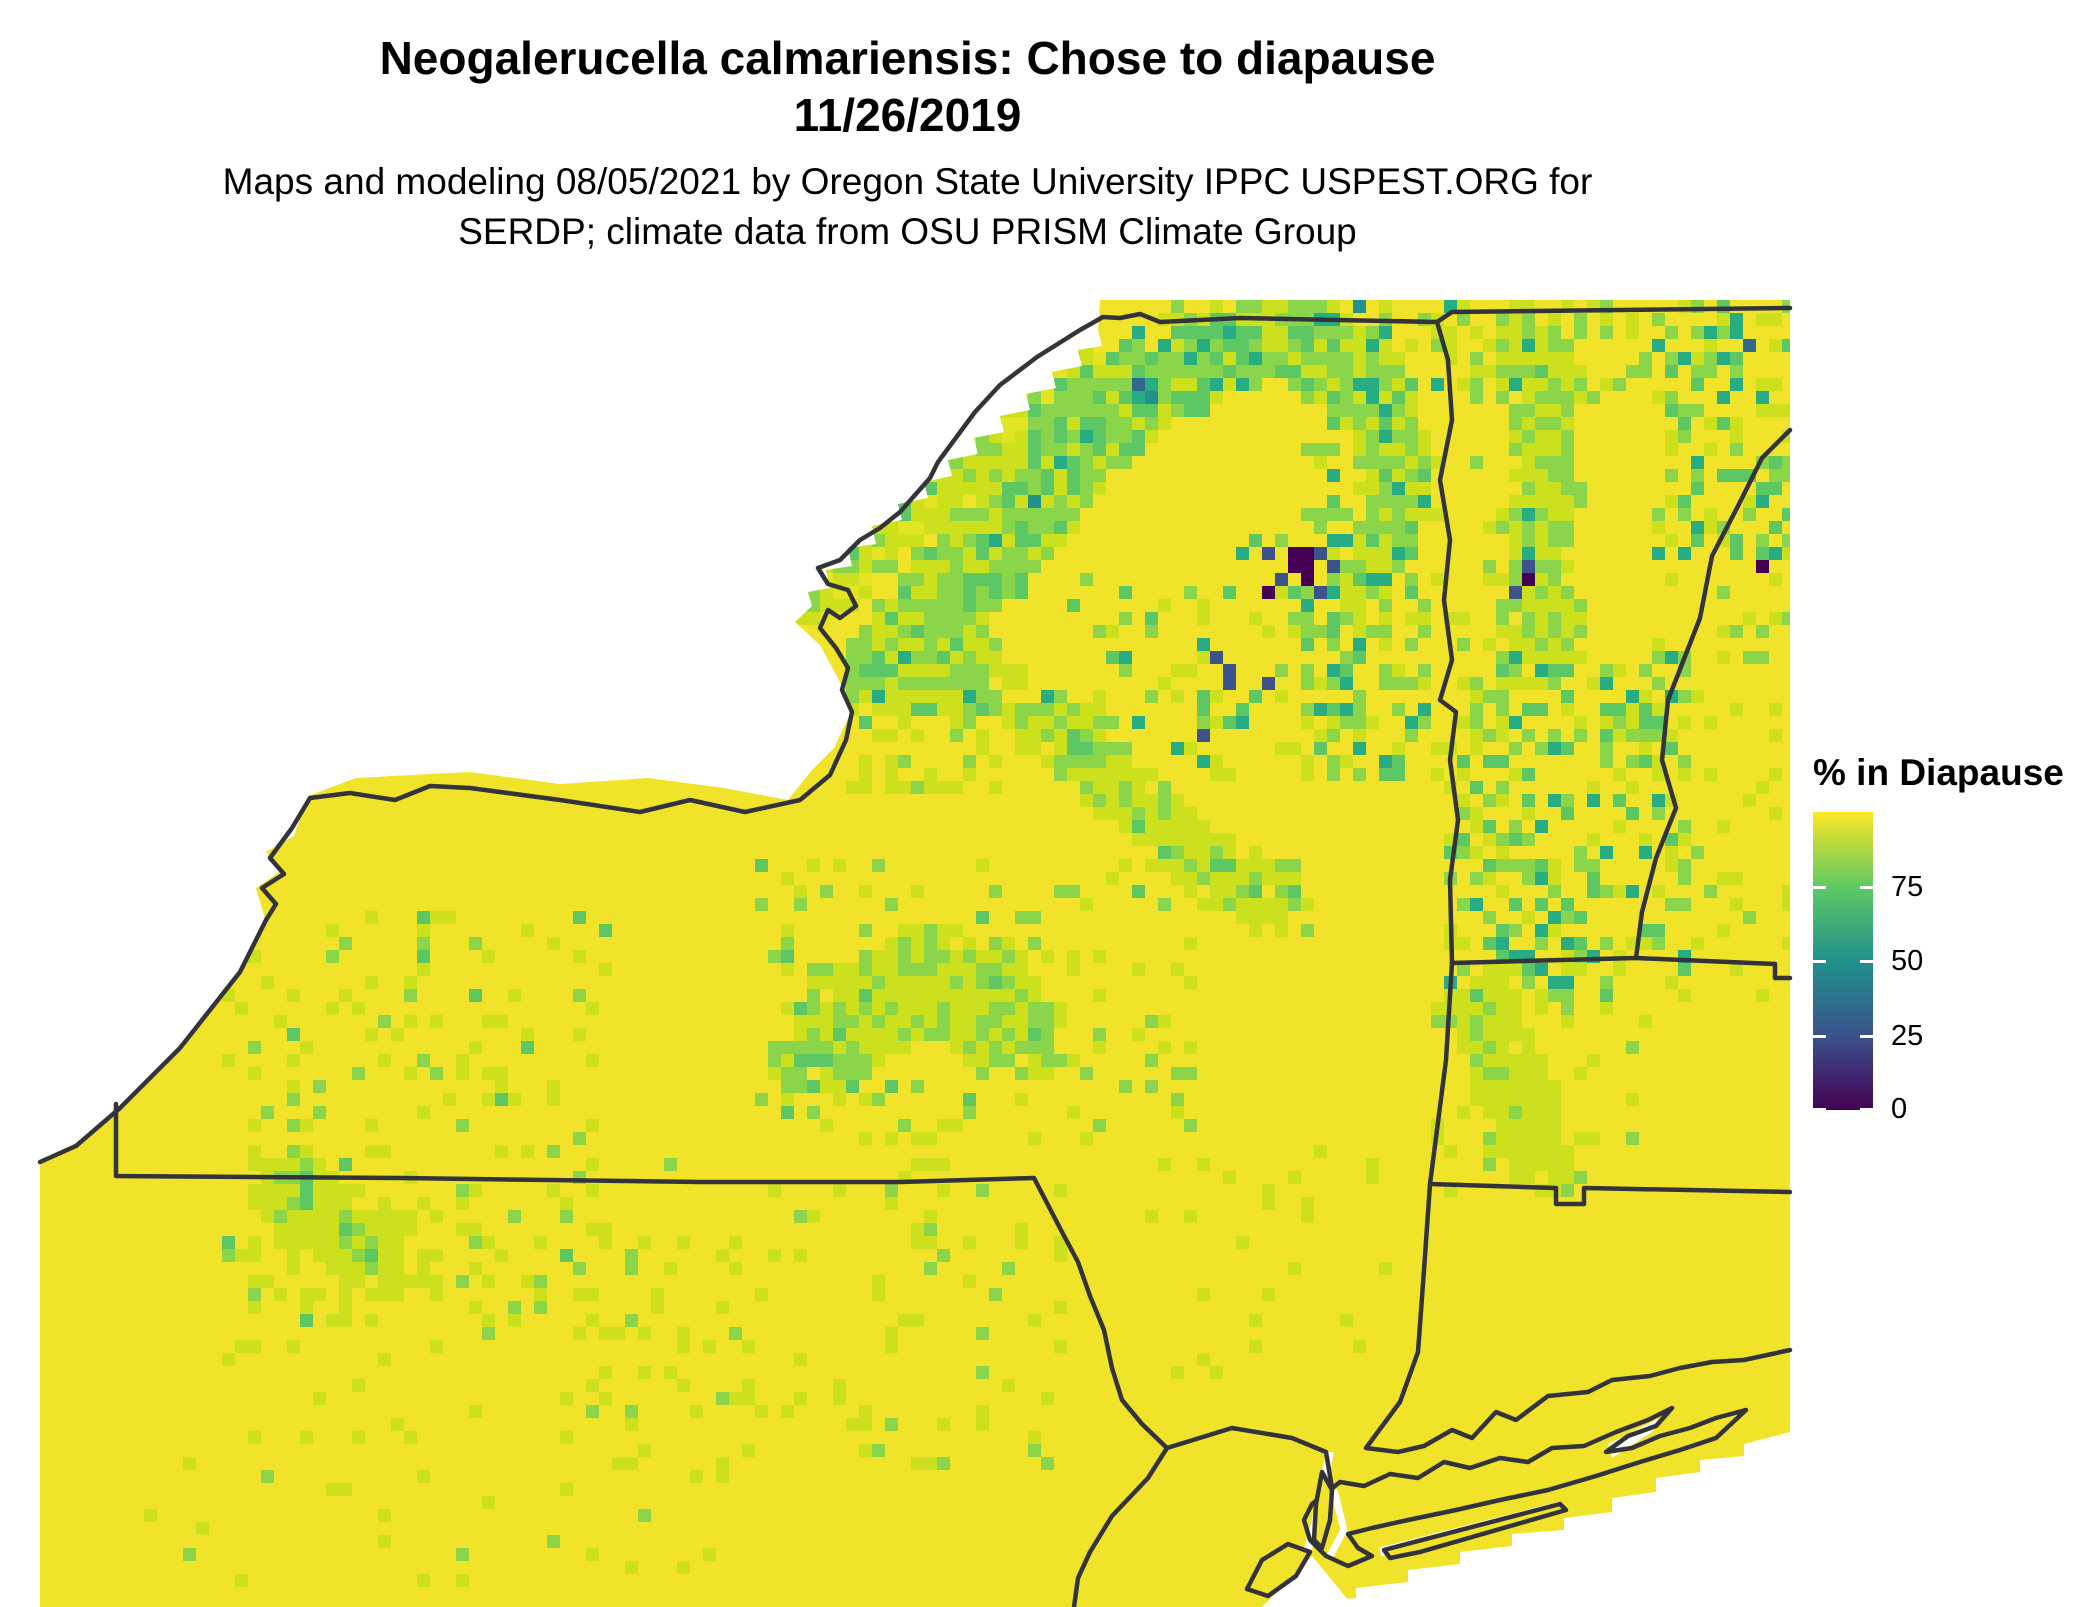 This screenshot has height=1607, width=2100. Describe the element at coordinates (1621, 968) in the screenshot. I see `border-vt-ma` at that location.